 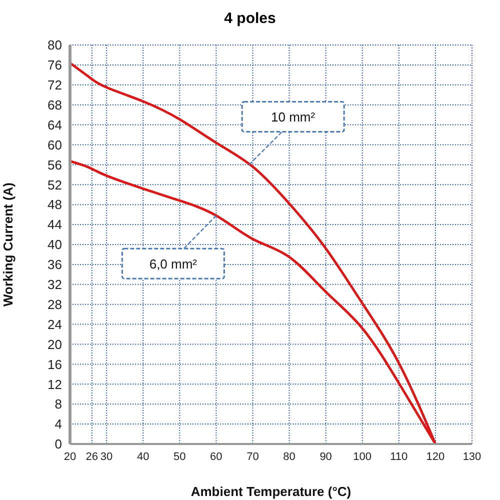 I want to click on x-tick-label: 50, so click(x=180, y=456).